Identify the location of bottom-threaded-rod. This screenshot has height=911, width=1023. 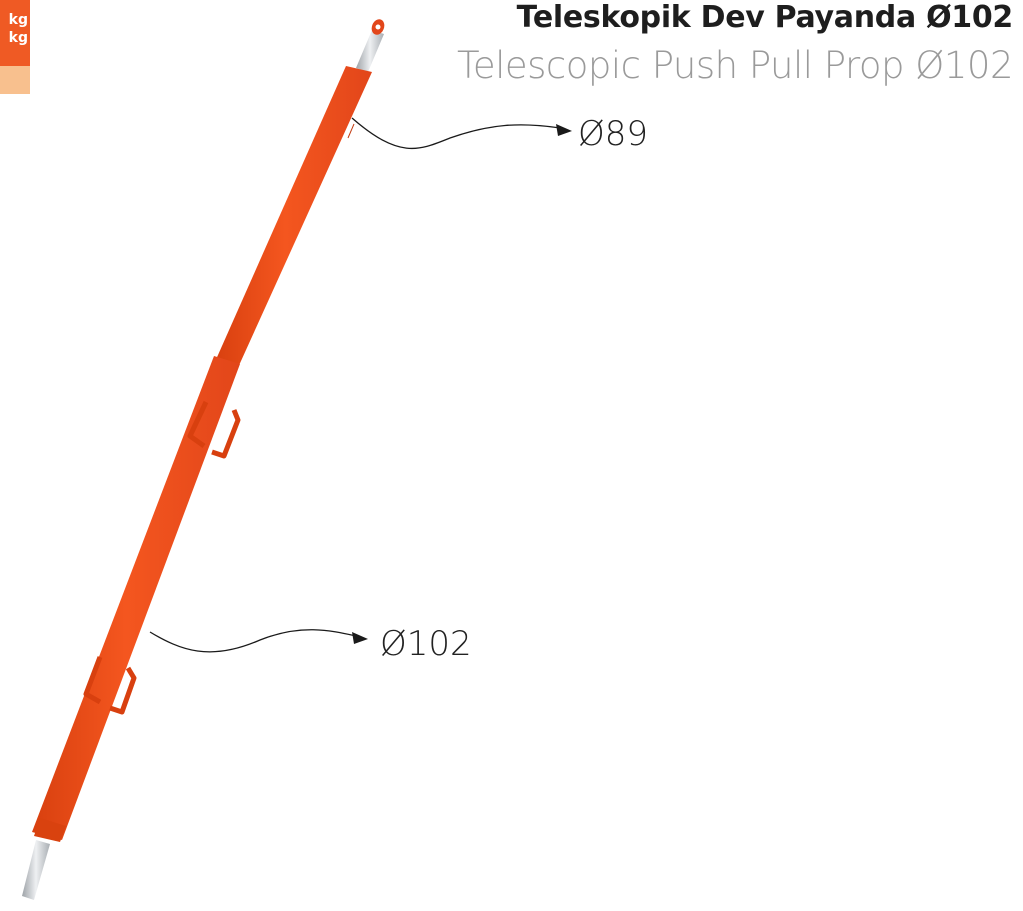
(36, 870).